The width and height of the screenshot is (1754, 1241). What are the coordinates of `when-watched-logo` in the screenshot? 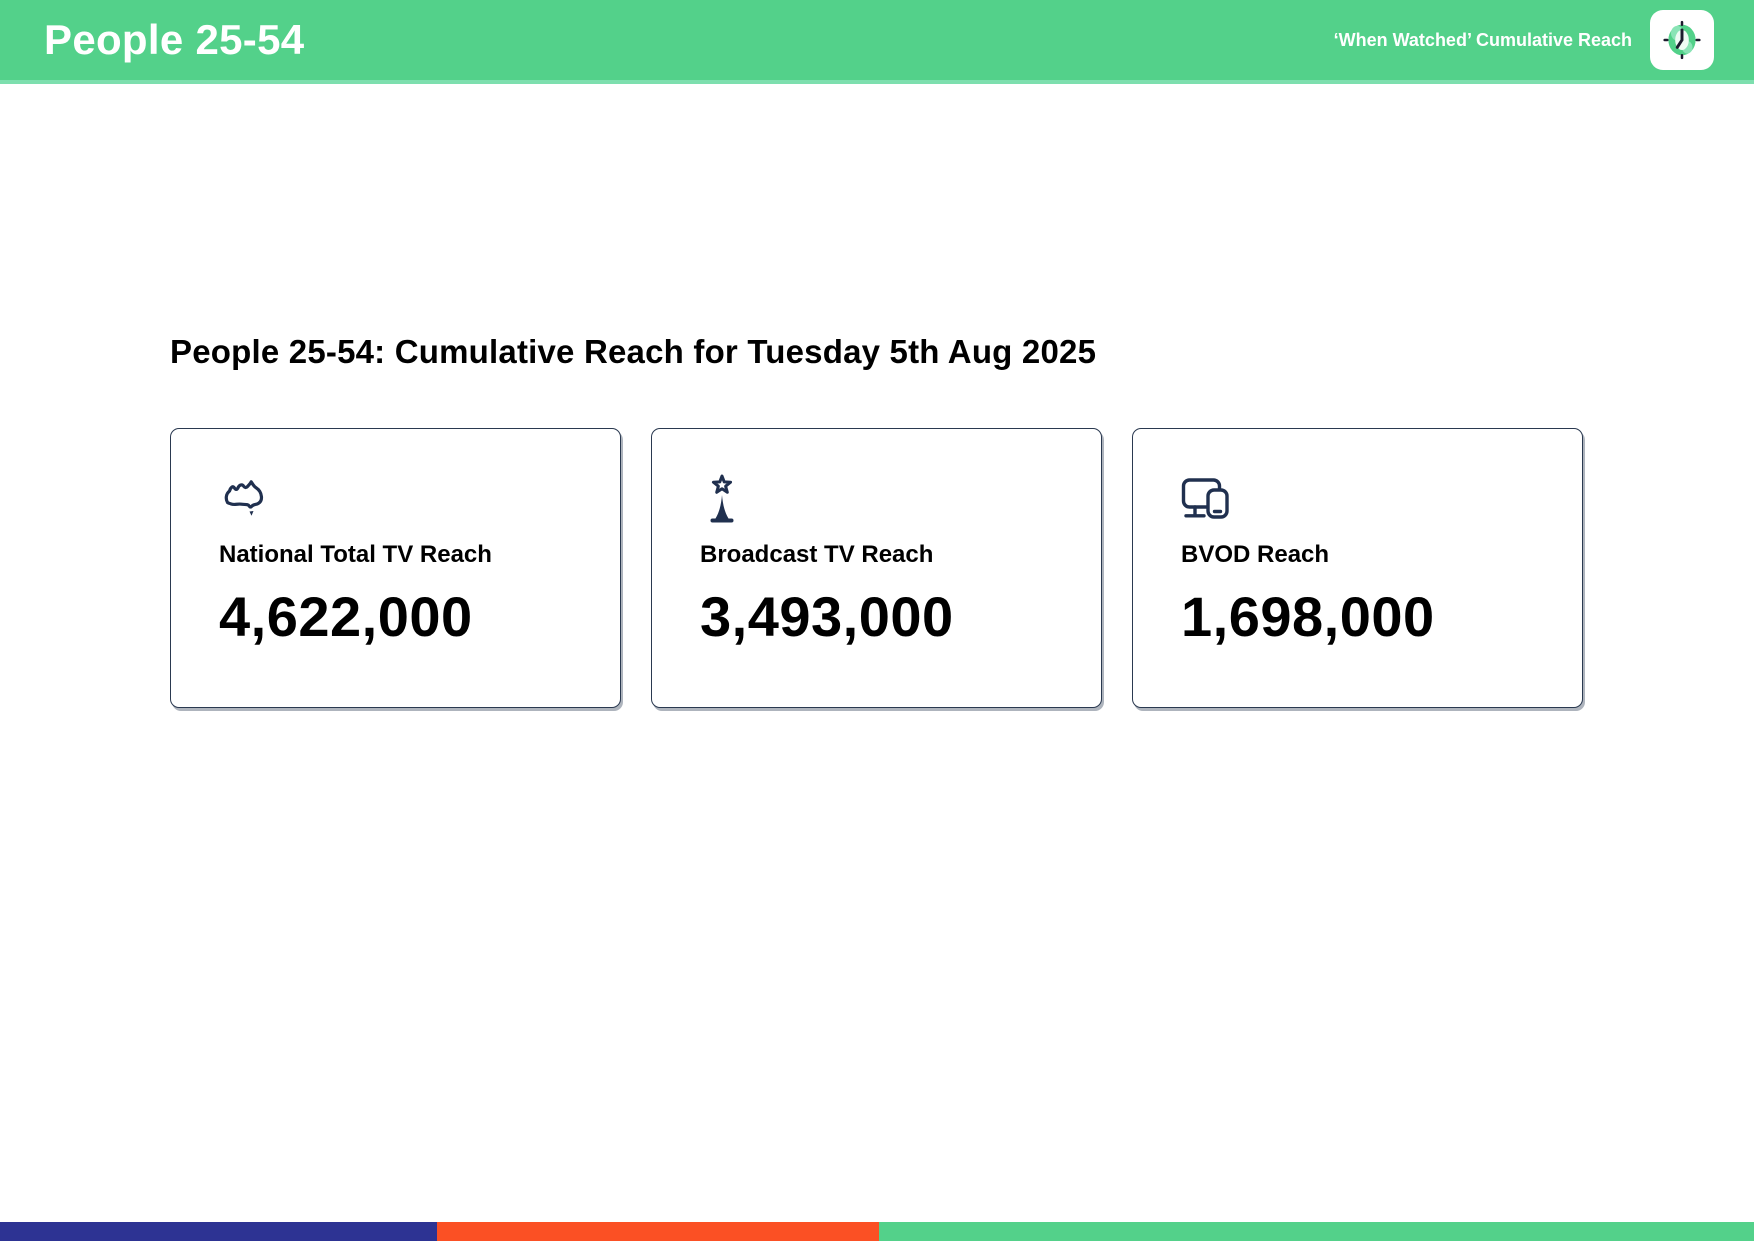 It's located at (1682, 40).